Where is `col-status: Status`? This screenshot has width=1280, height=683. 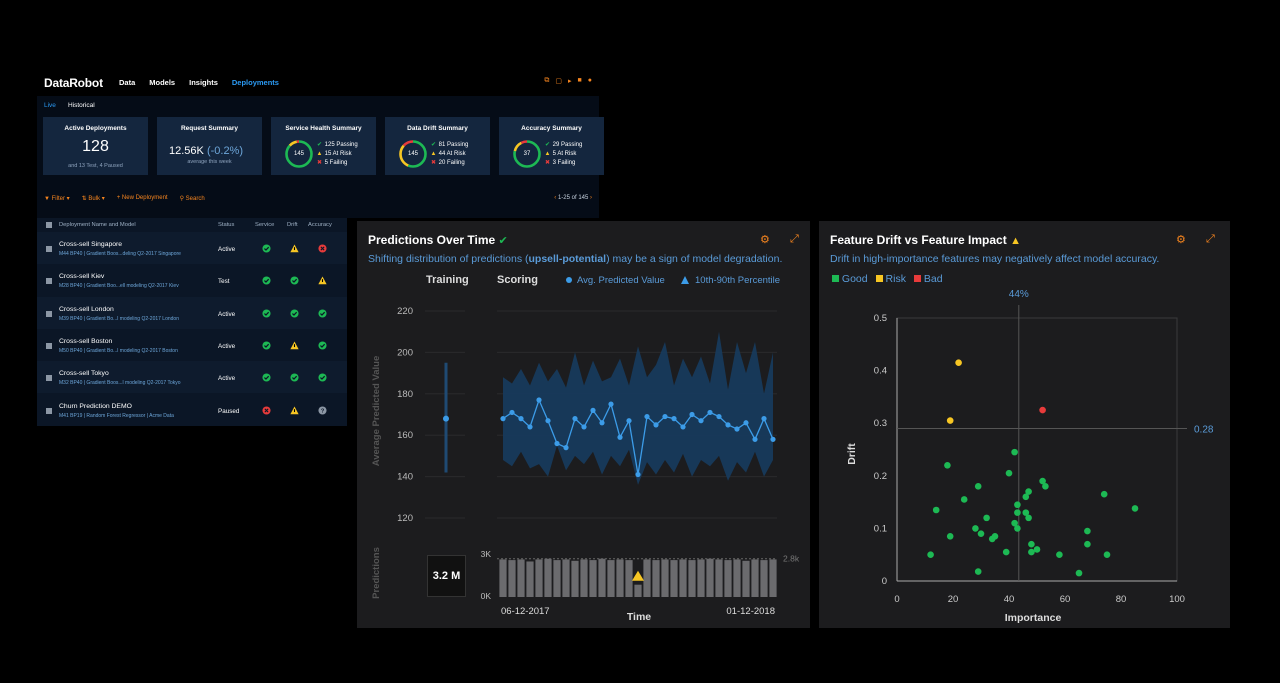 col-status: Status is located at coordinates (226, 225).